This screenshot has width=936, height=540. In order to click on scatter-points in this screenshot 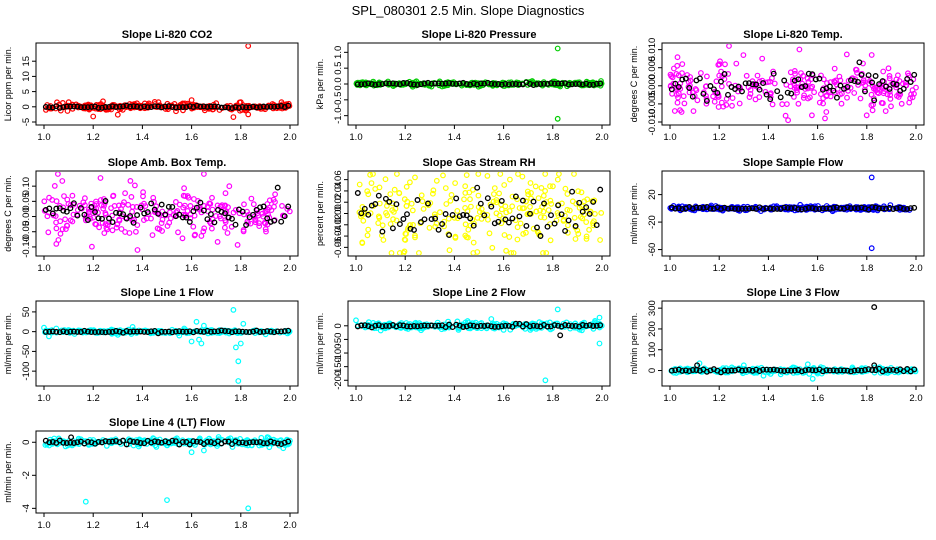, I will do `click(793, 343)`.